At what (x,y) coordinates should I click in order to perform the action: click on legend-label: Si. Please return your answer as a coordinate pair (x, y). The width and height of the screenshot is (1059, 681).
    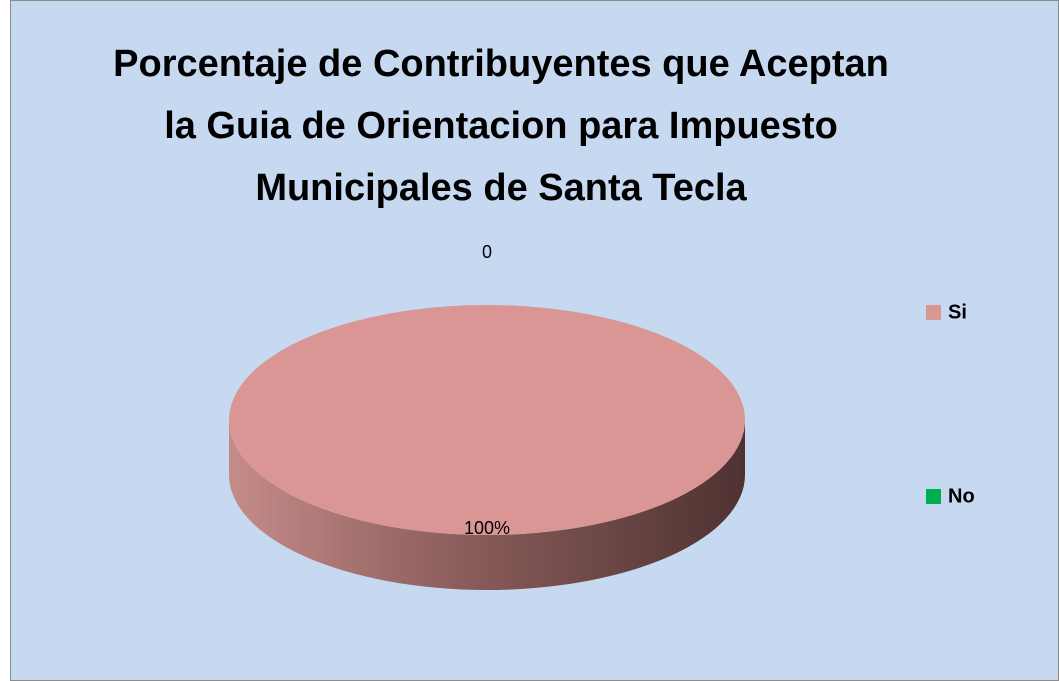
    Looking at the image, I should click on (957, 312).